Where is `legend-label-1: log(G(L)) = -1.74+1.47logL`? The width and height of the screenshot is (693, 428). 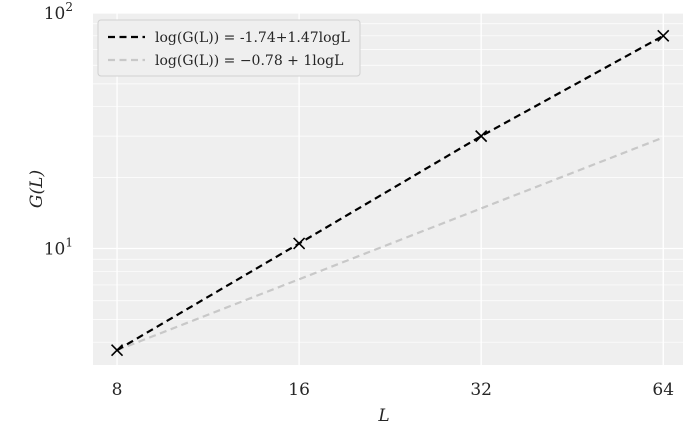
legend-label-1: log(G(L)) = -1.74+1.47logL is located at coordinates (252, 38).